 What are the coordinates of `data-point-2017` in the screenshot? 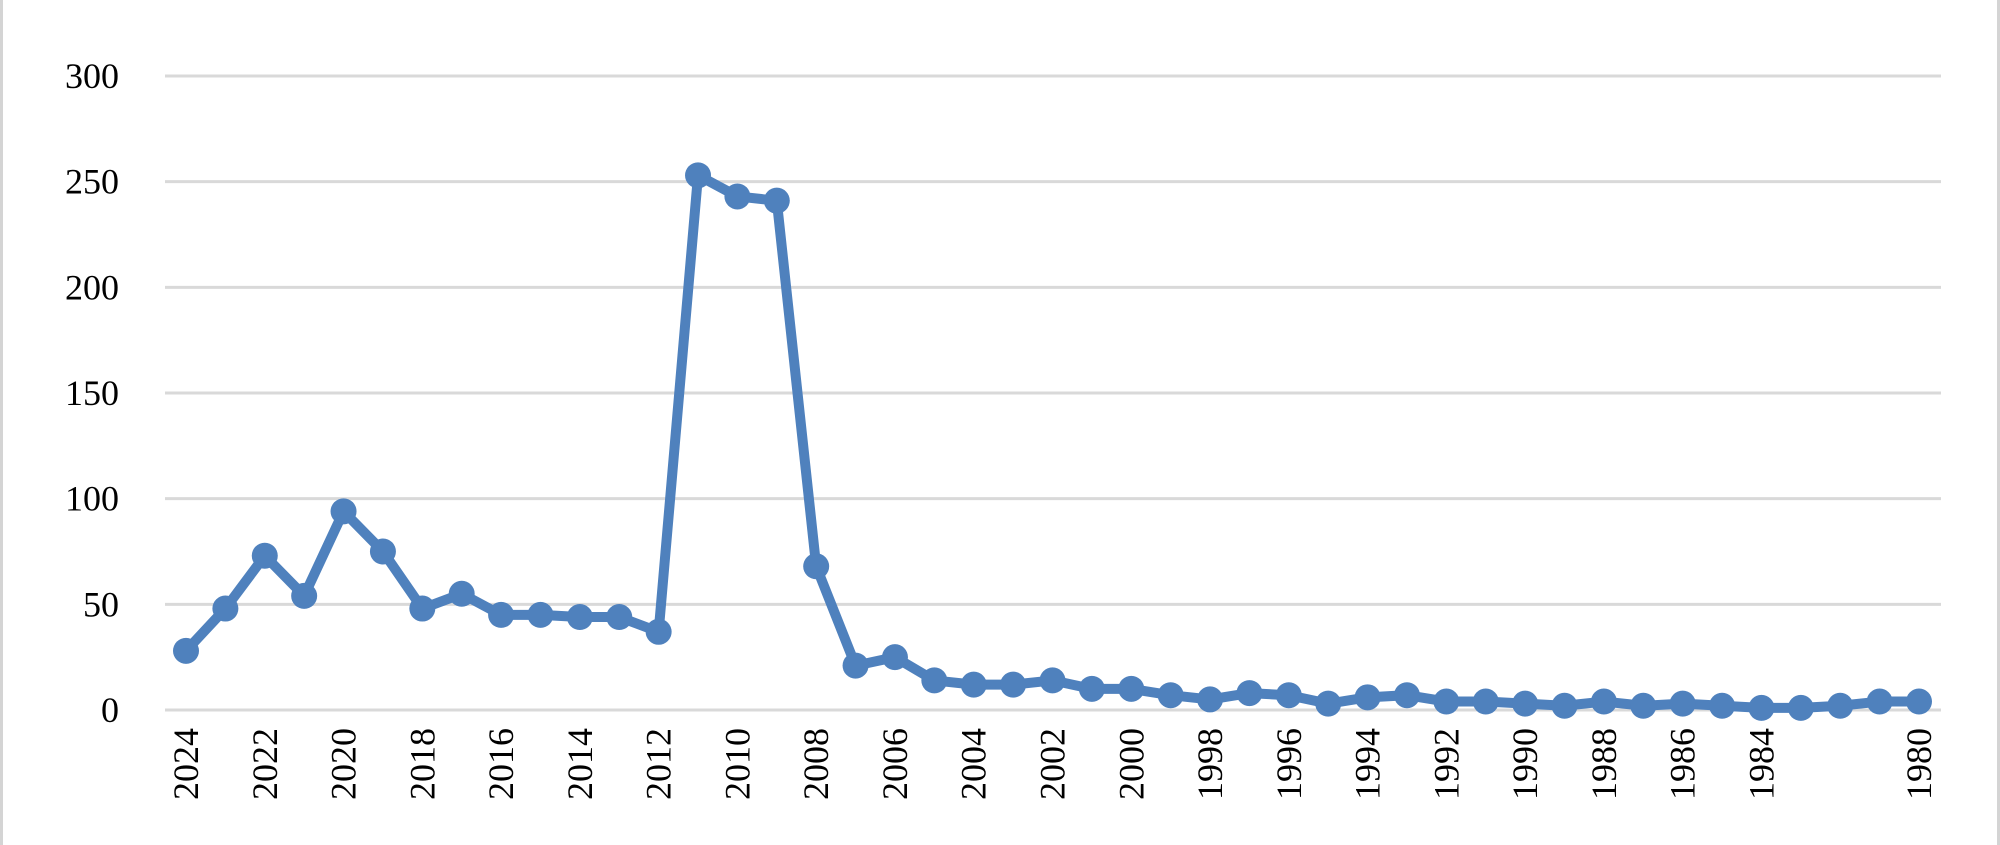 It's located at (461, 593).